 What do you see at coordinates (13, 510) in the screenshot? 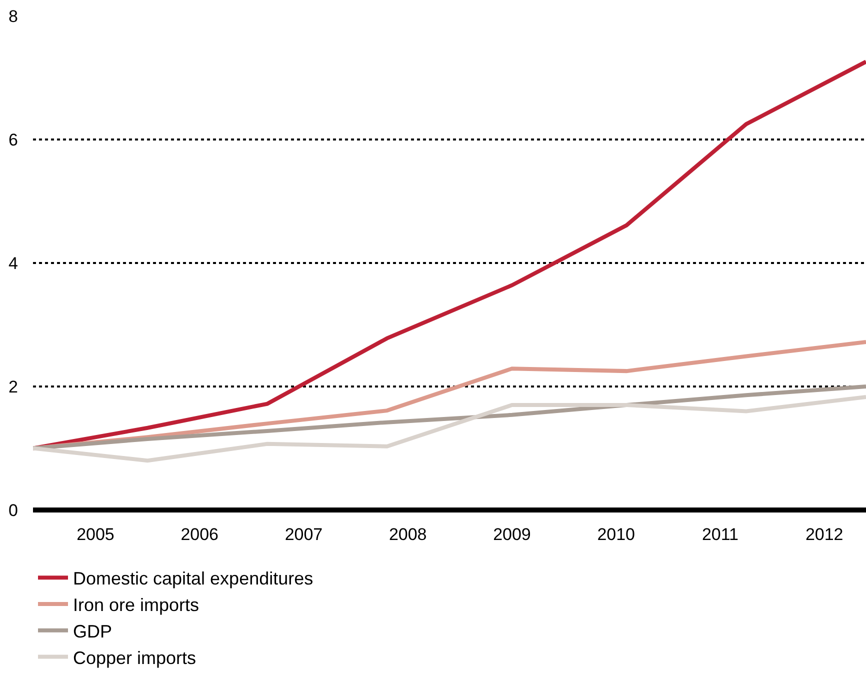
I see `y-tick-label: 0` at bounding box center [13, 510].